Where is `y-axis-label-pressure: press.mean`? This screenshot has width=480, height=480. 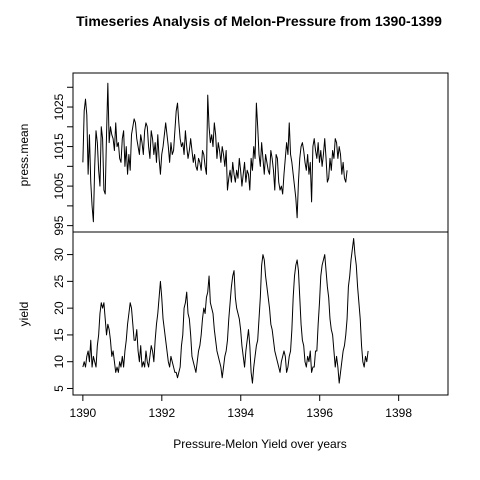 y-axis-label-pressure: press.mean is located at coordinates (24, 155).